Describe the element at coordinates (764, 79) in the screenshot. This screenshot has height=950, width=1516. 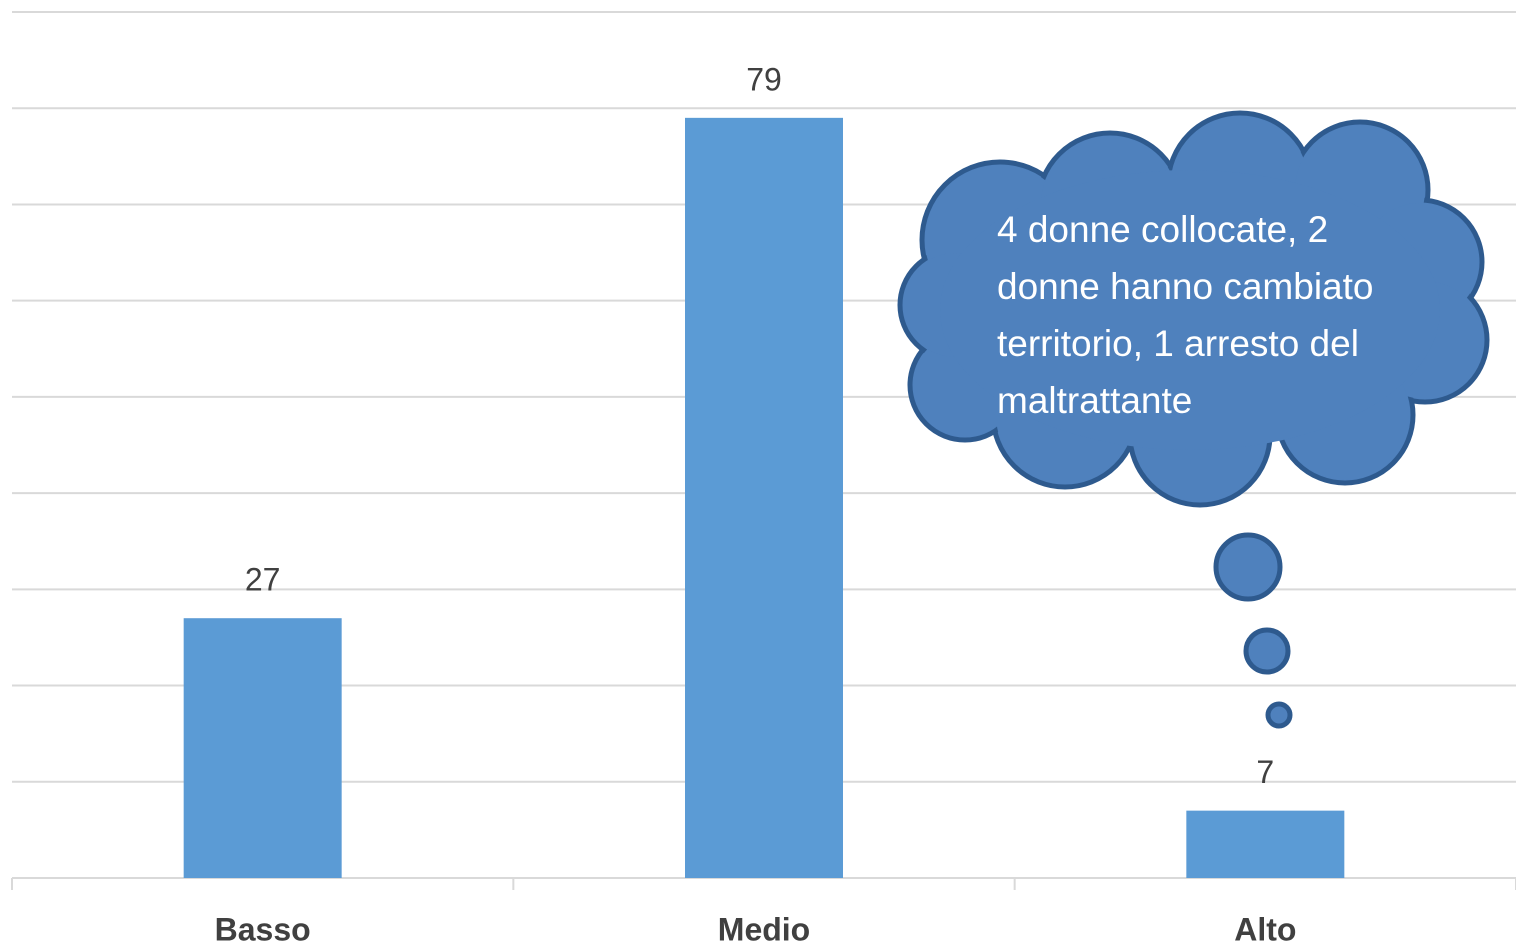
I see `data-label: 79` at that location.